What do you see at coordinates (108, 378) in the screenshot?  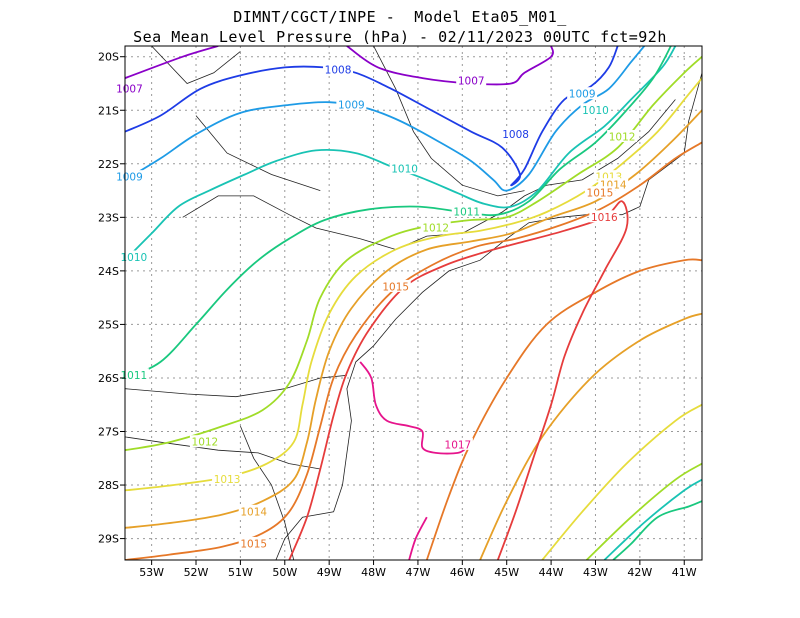 I see `y-tick-label: 26S` at bounding box center [108, 378].